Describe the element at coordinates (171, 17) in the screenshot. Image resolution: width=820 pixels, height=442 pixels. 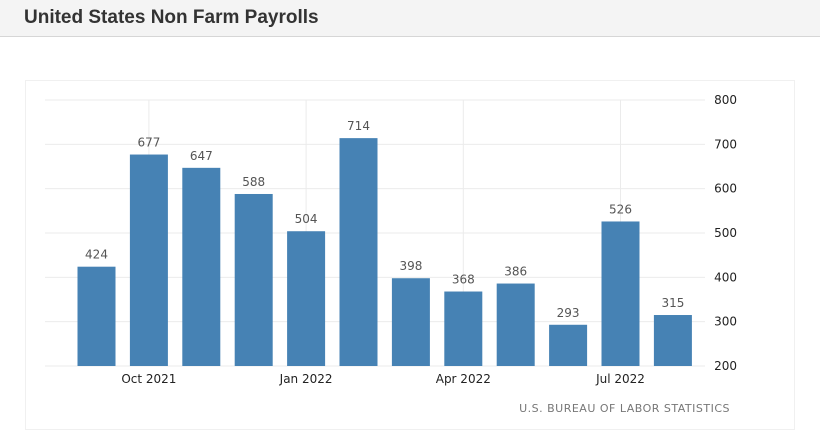
I see `page-title: United States Non Farm Payrolls` at that location.